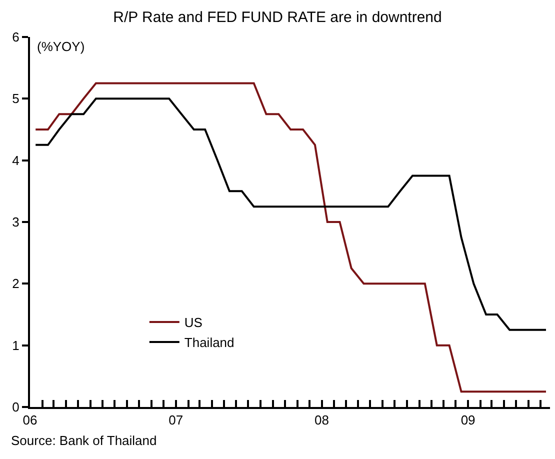  I want to click on x-tick-label: 08, so click(322, 420).